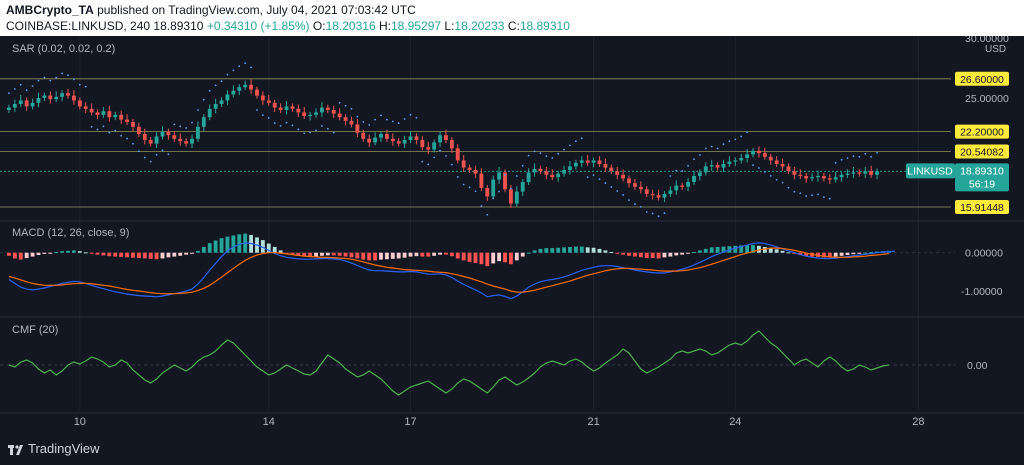 This screenshot has height=465, width=1024. What do you see at coordinates (50, 10) in the screenshot?
I see `author-name: AMBCrypto_TA` at bounding box center [50, 10].